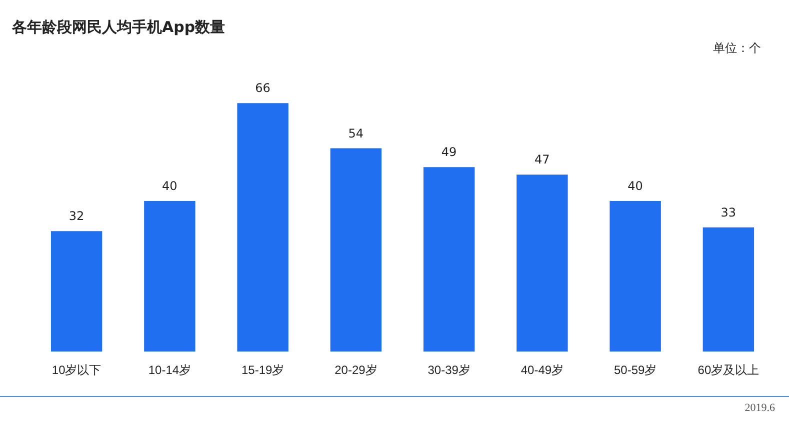 The image size is (789, 422). What do you see at coordinates (76, 216) in the screenshot?
I see `data-label: 32` at bounding box center [76, 216].